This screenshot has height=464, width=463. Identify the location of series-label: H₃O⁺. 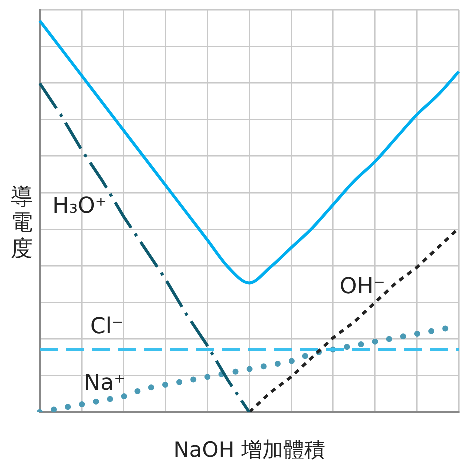
(79, 206).